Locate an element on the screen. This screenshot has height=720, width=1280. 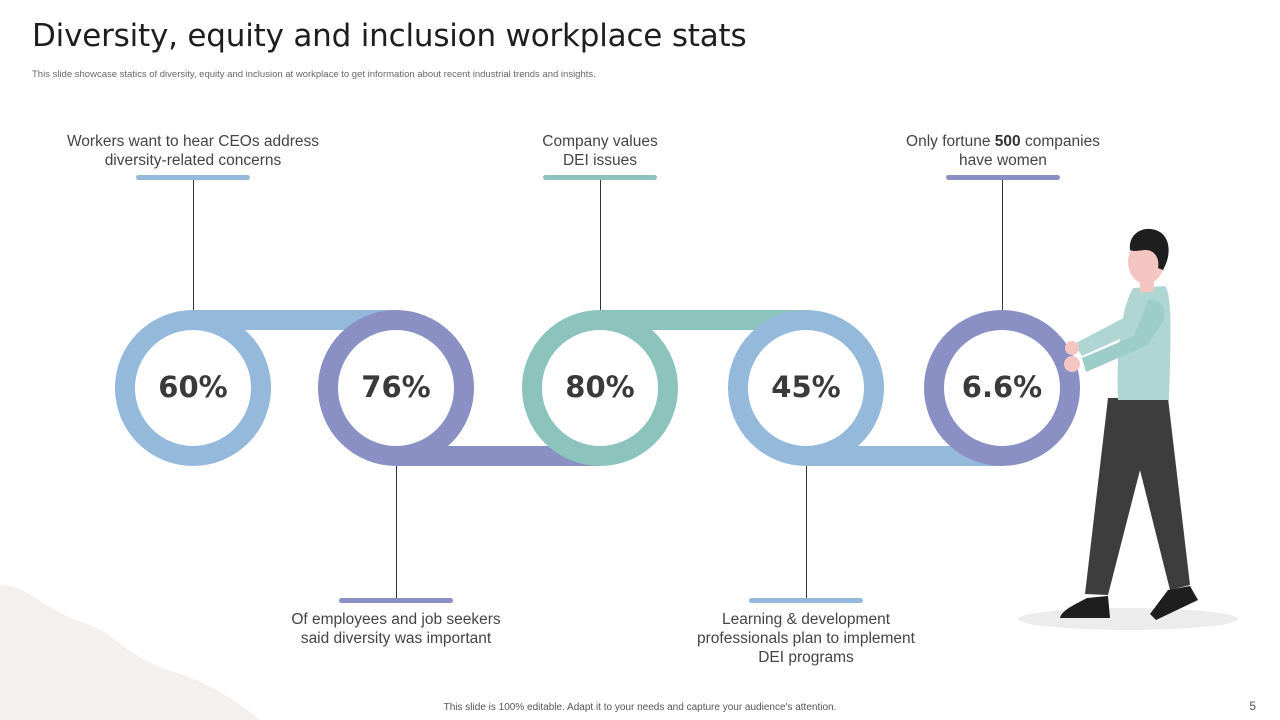
person-shoe-left is located at coordinates (1085, 607).